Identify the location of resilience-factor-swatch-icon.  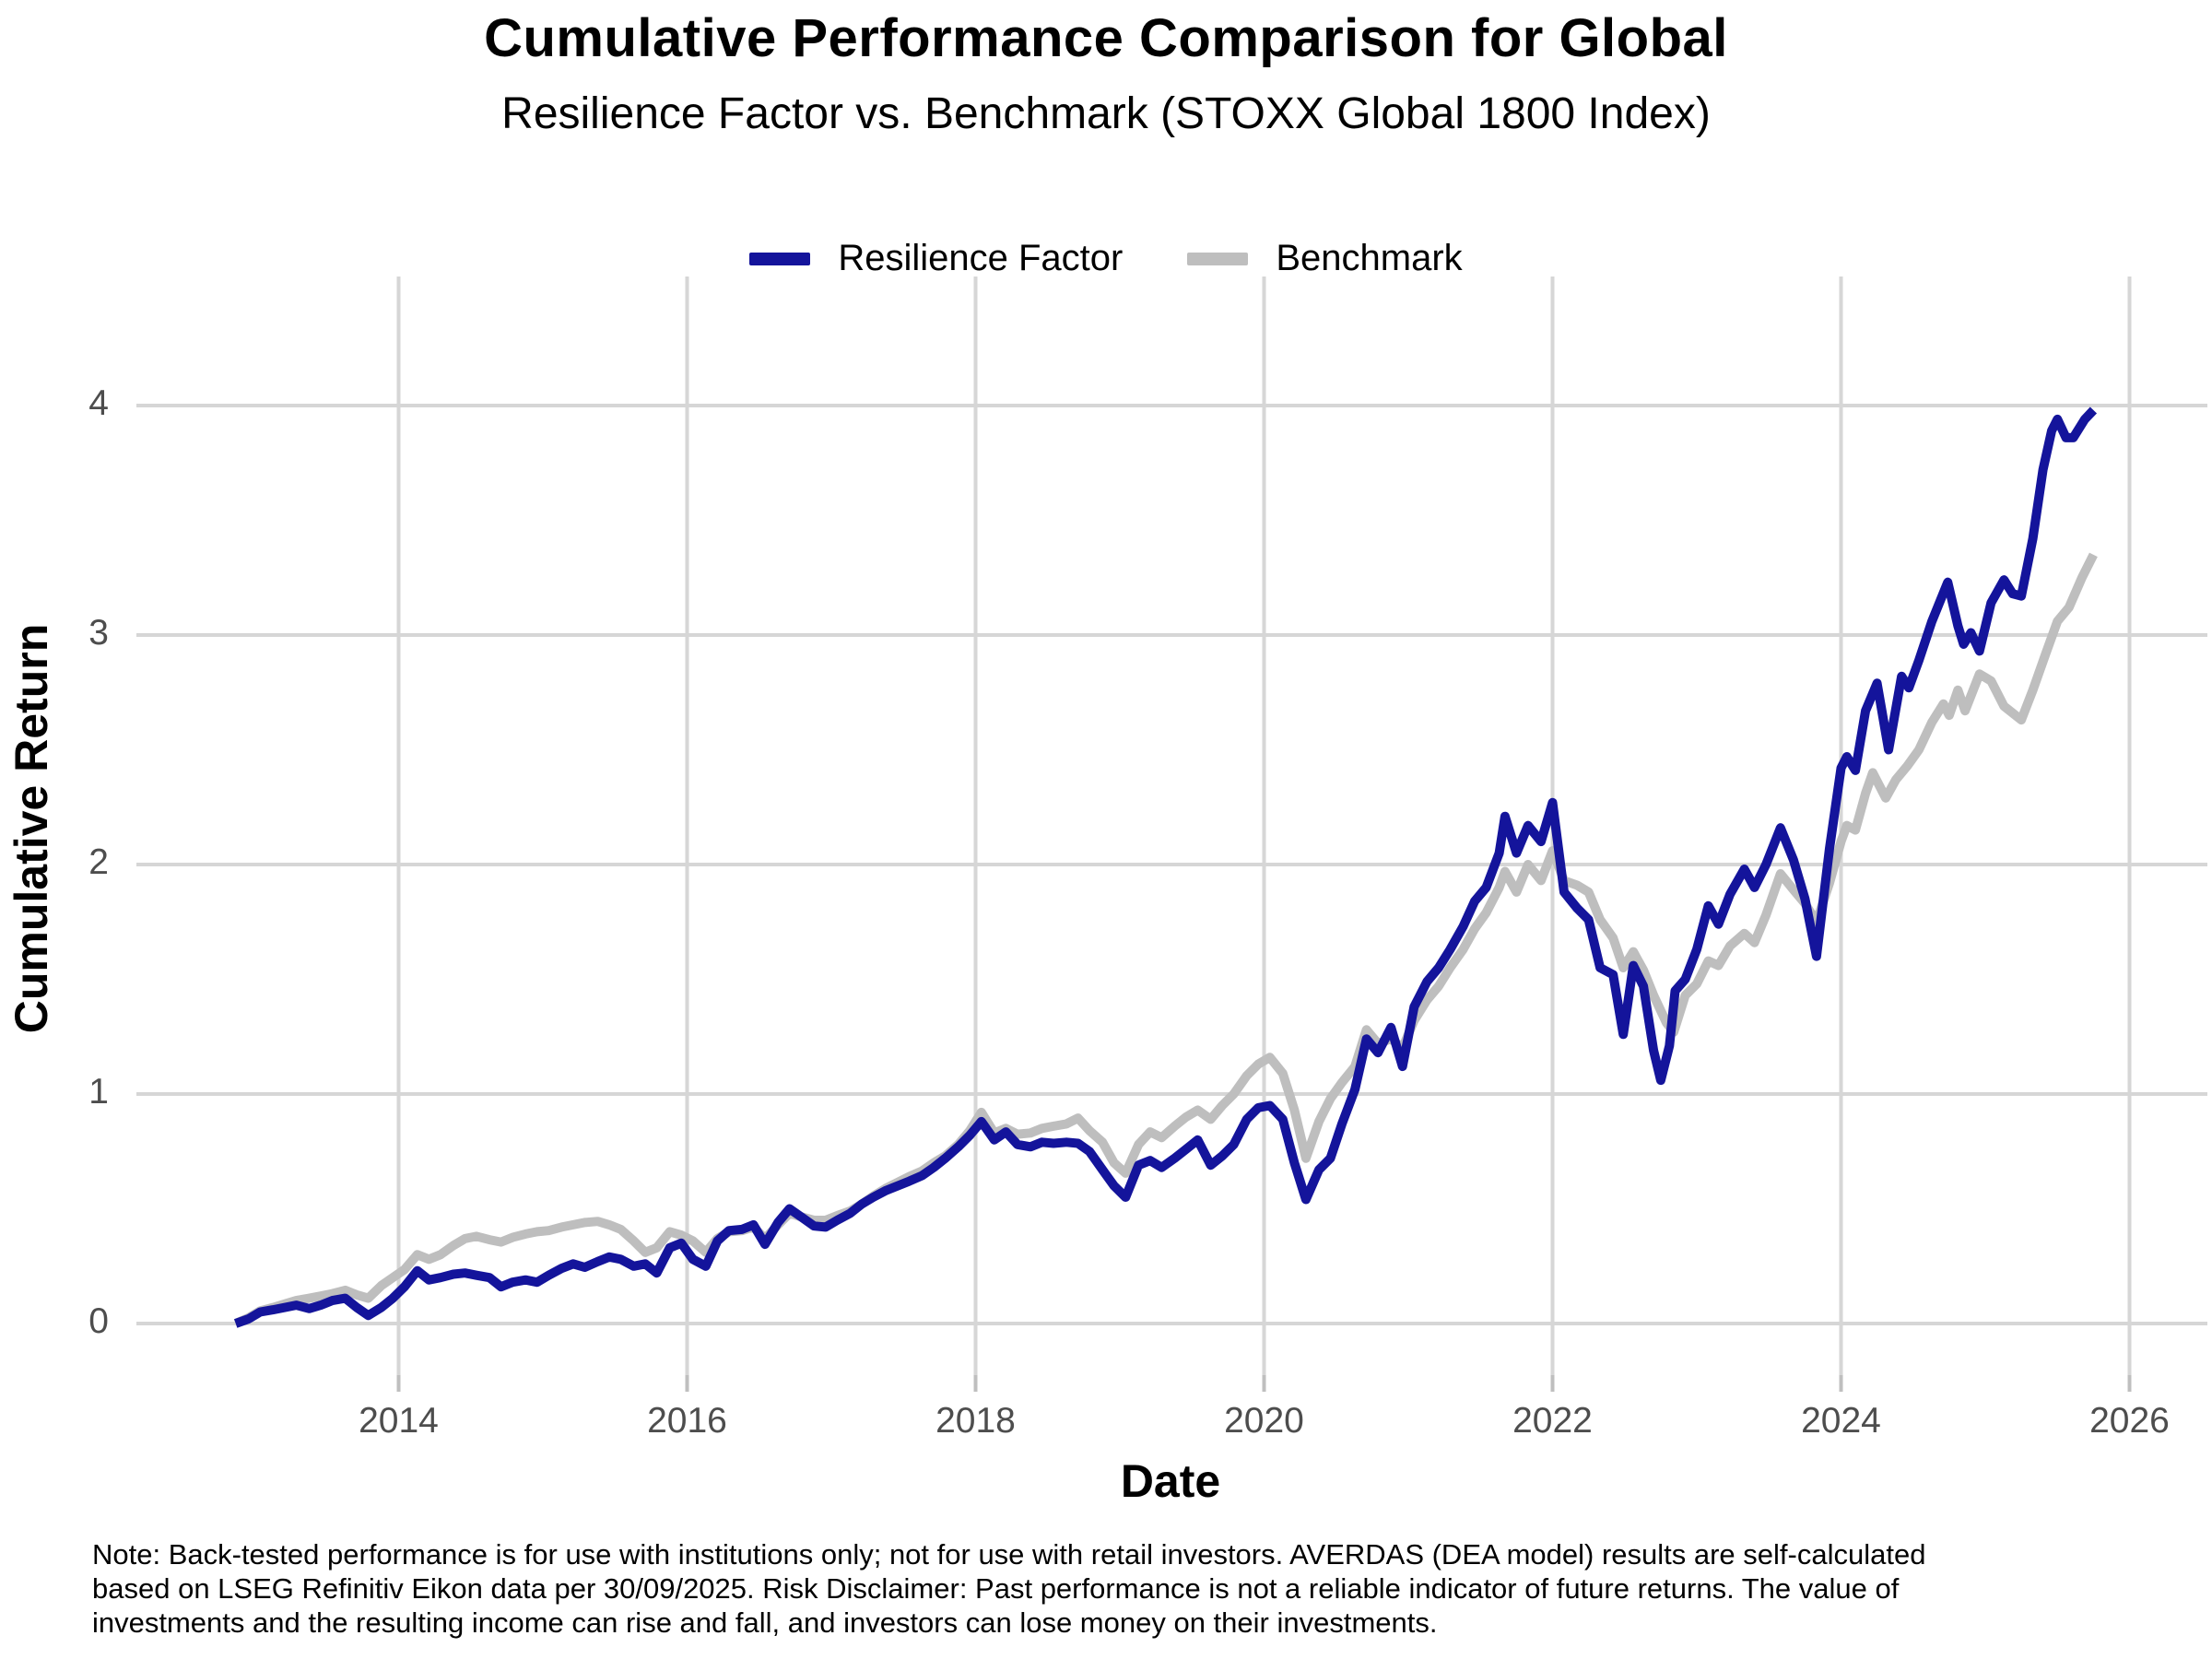
(780, 258).